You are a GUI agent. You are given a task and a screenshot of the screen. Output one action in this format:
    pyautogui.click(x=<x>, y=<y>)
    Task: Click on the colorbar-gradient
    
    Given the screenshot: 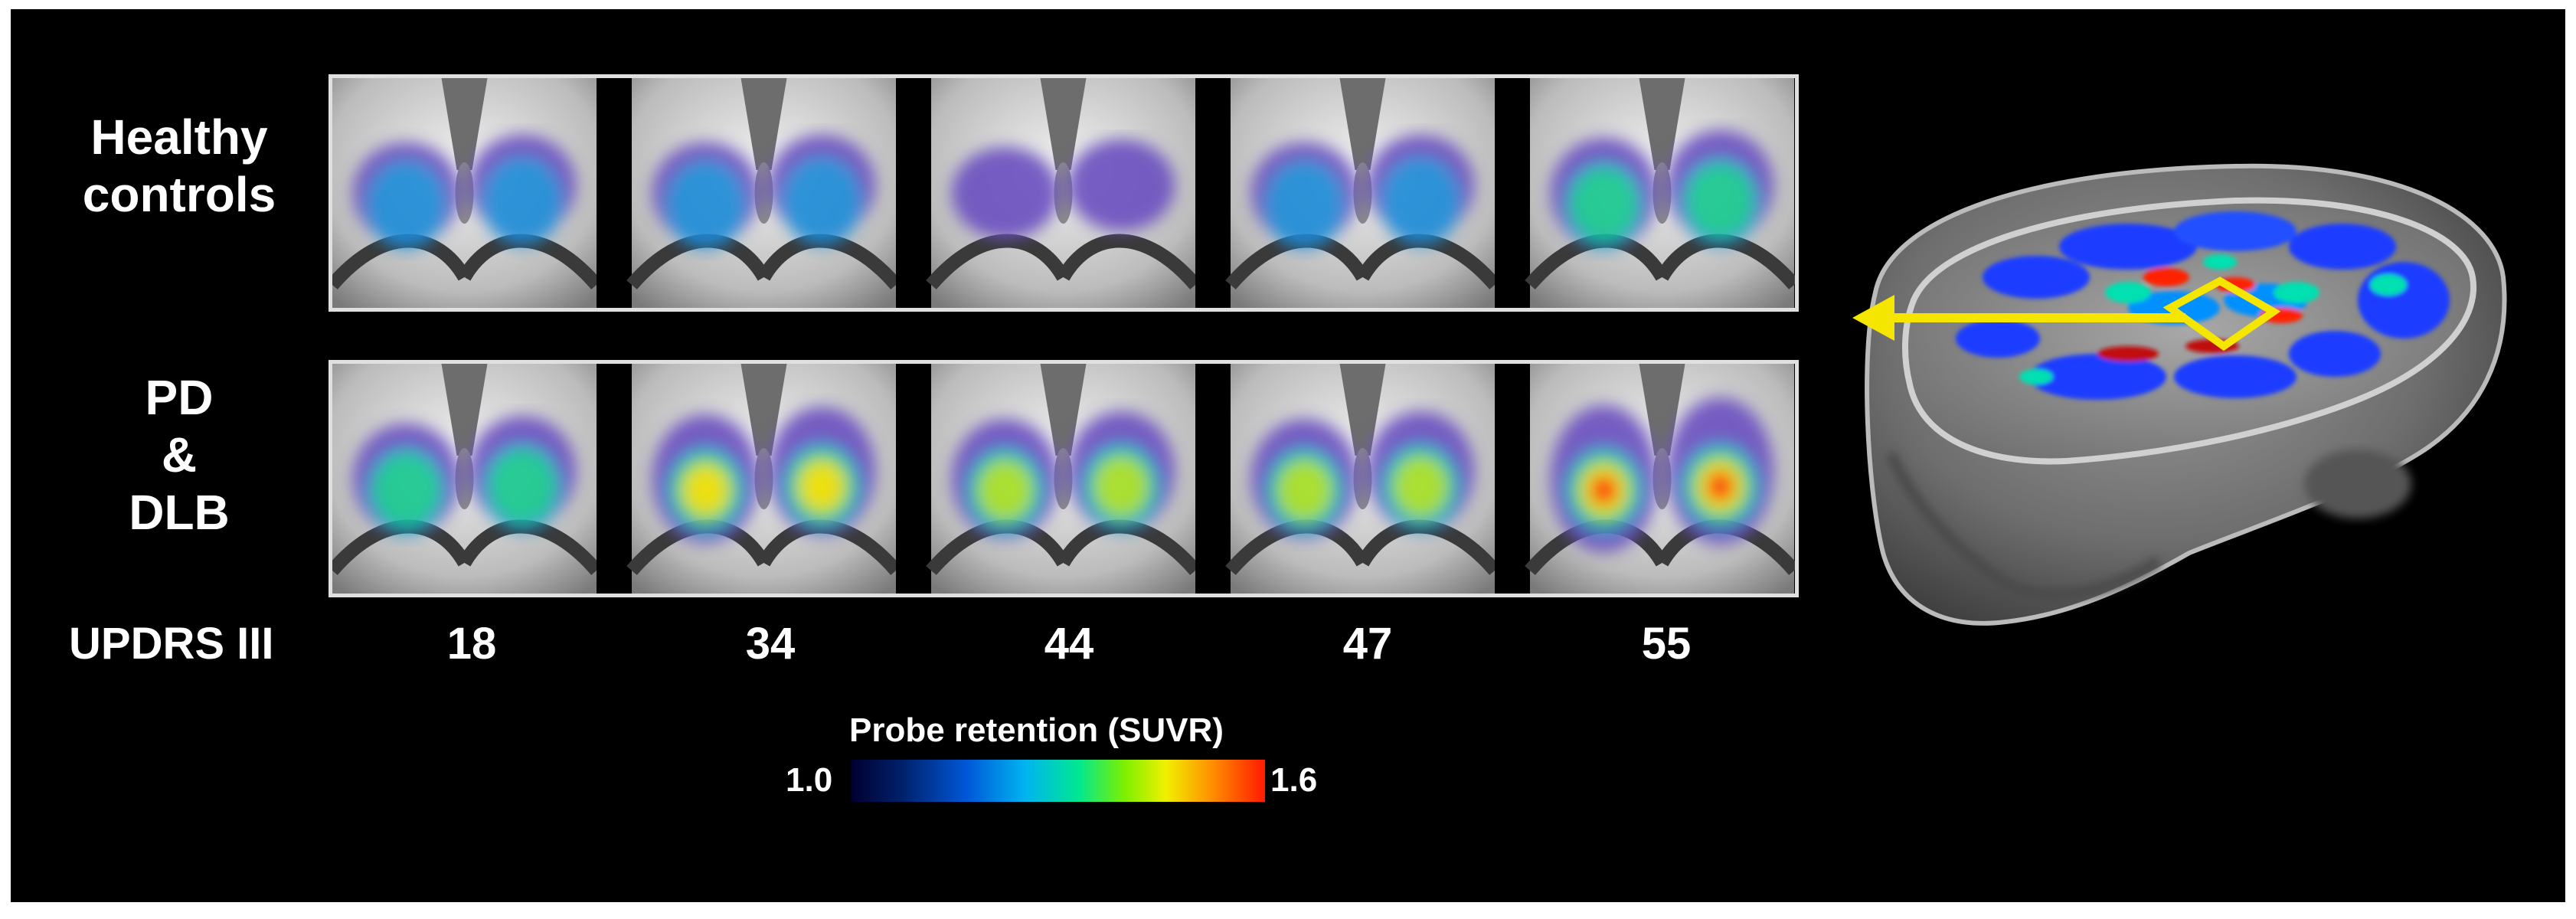 What is the action you would take?
    pyautogui.click(x=1058, y=781)
    